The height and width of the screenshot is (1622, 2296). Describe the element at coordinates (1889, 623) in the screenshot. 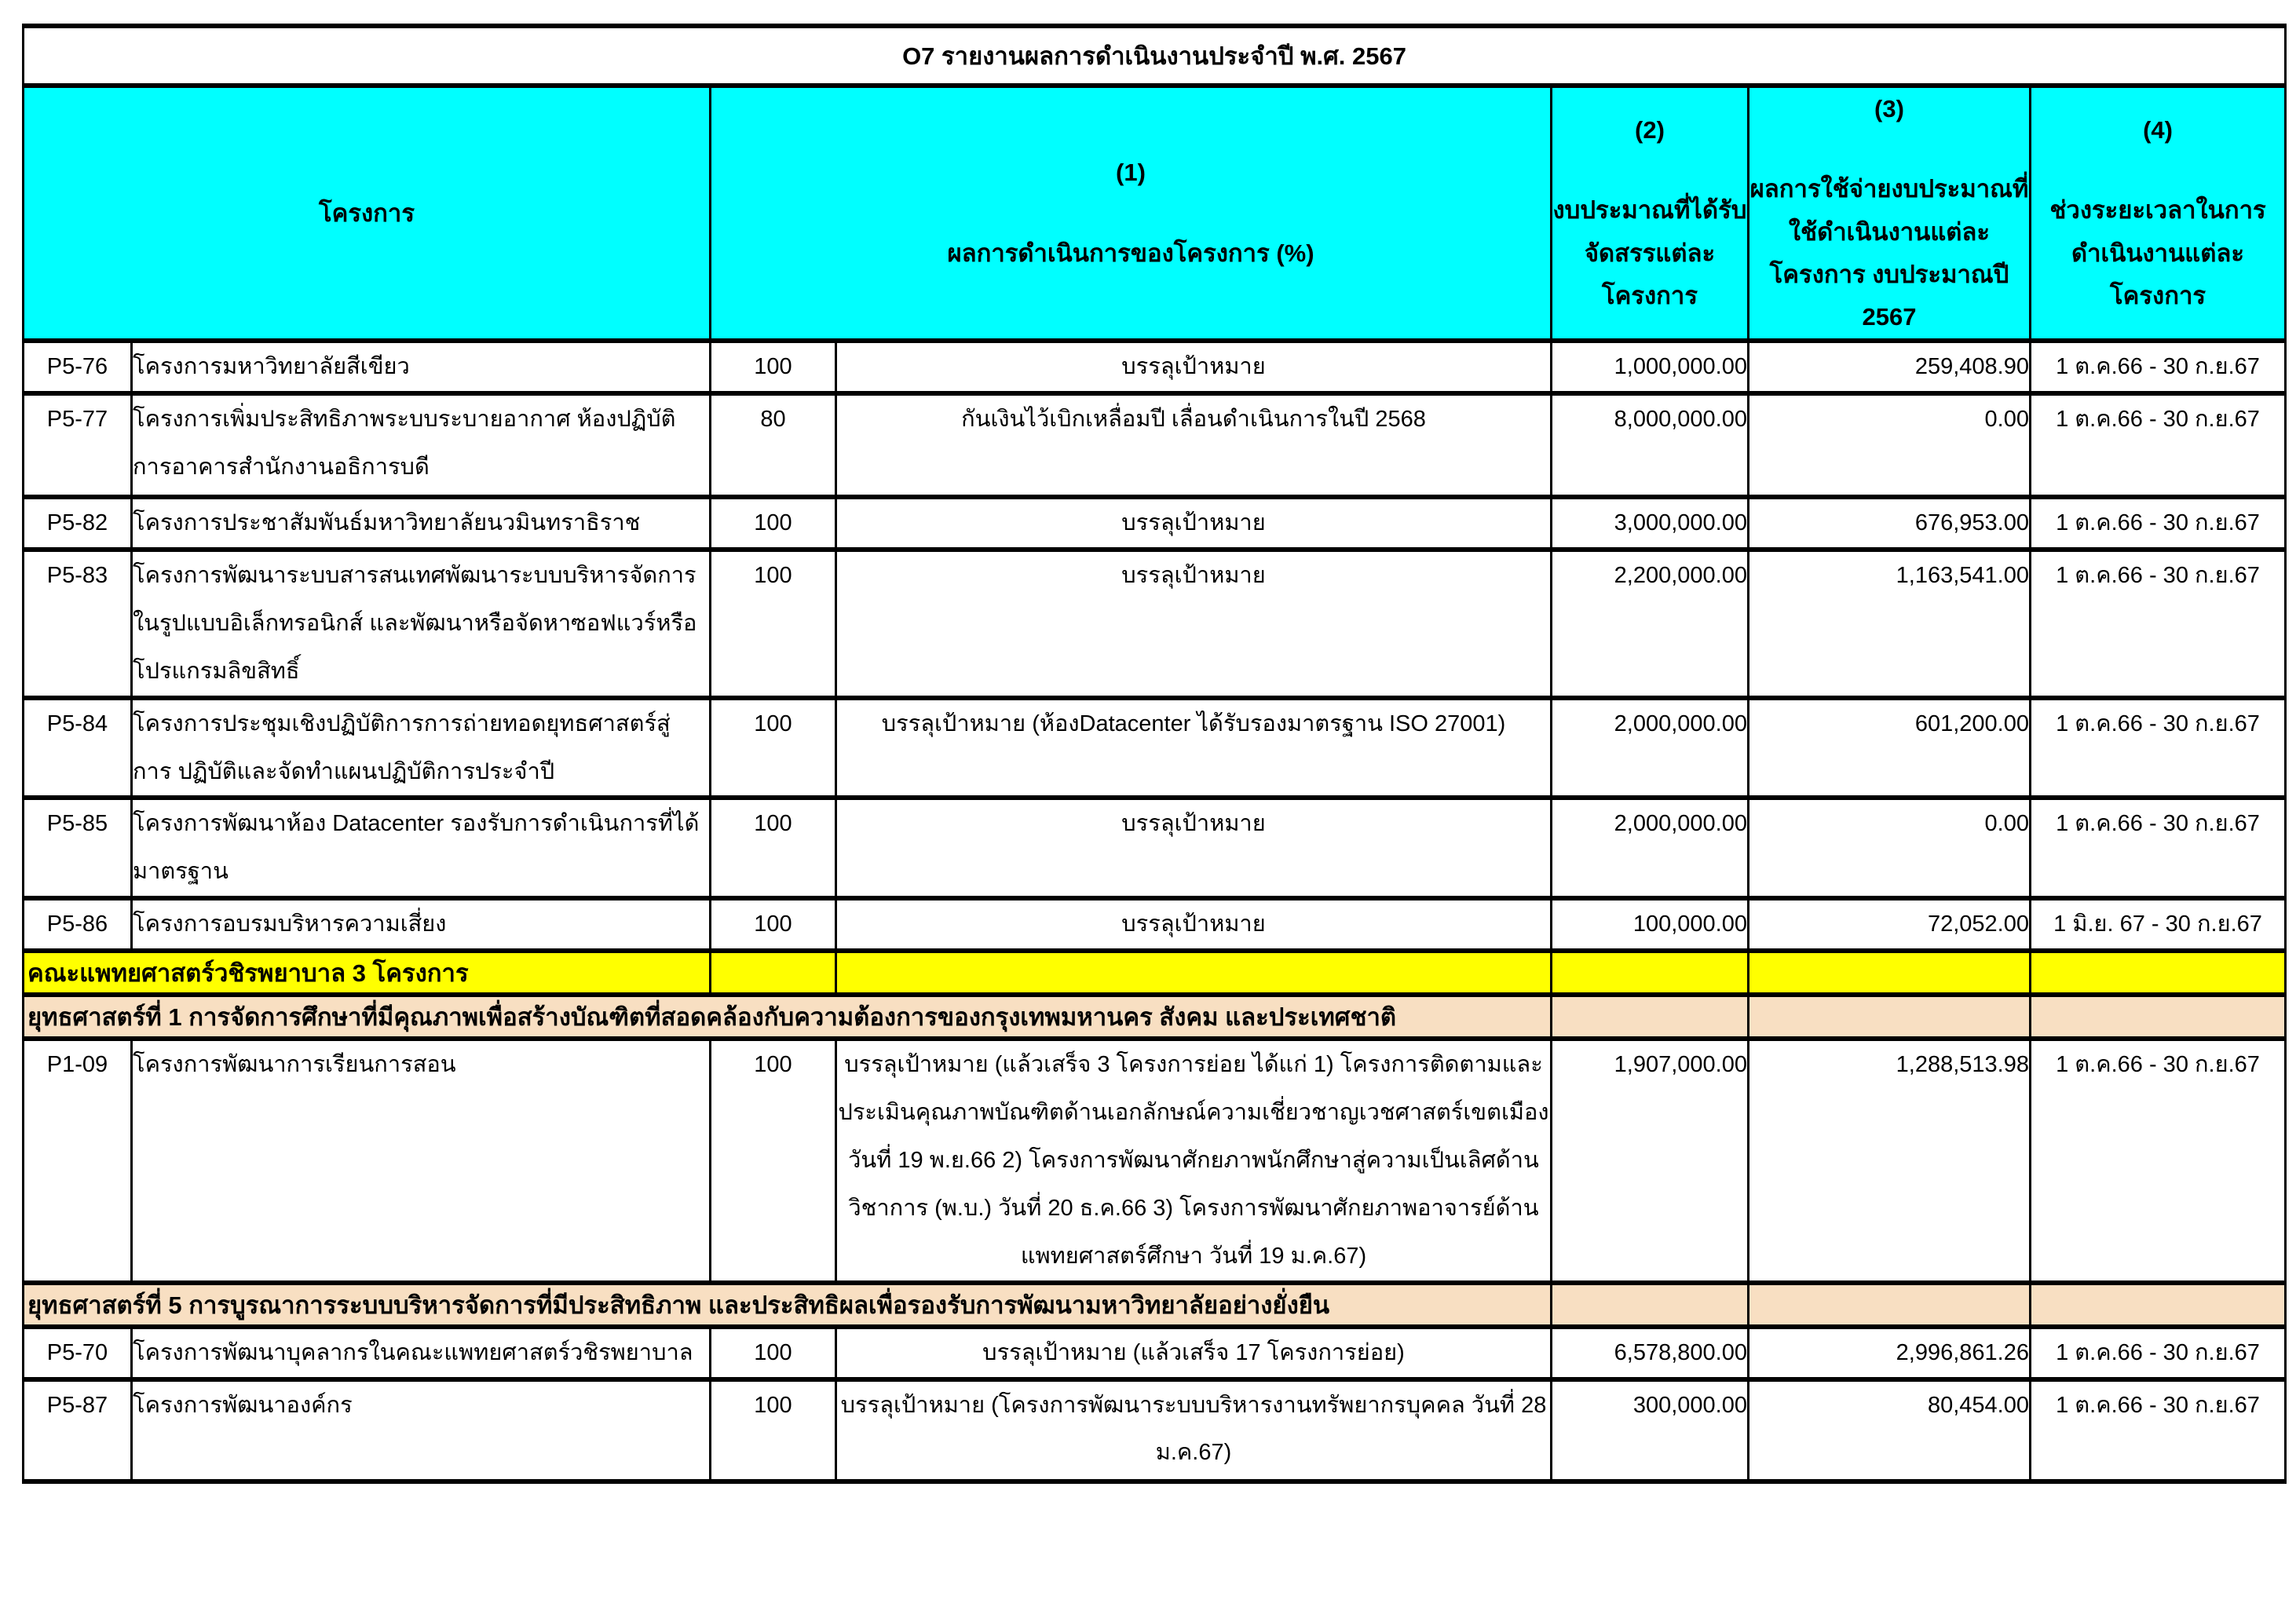

I see `cell-spent: 1,163,541.00` at that location.